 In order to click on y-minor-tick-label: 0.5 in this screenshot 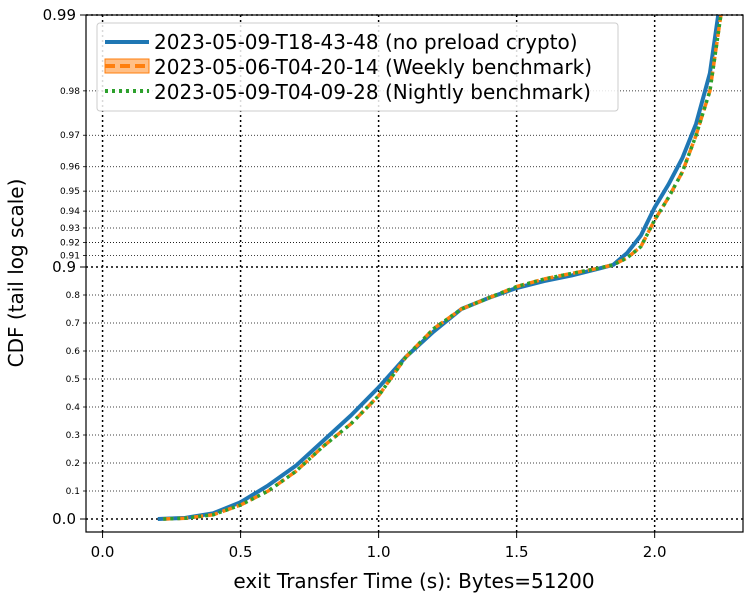, I will do `click(73, 380)`.